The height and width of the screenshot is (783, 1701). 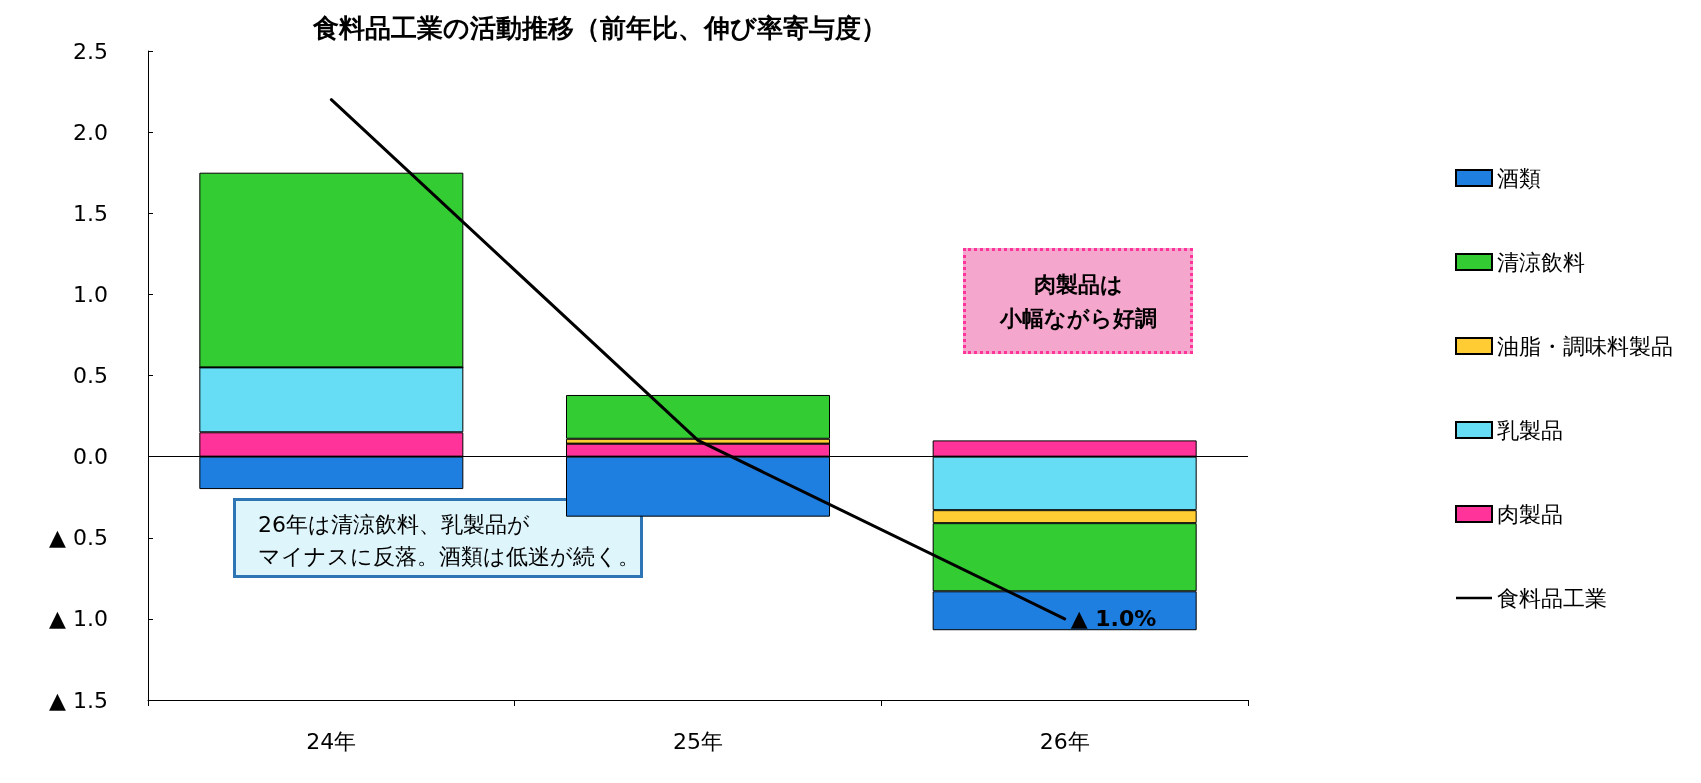 What do you see at coordinates (1530, 430) in the screenshot?
I see `legend-label: 乳製品` at bounding box center [1530, 430].